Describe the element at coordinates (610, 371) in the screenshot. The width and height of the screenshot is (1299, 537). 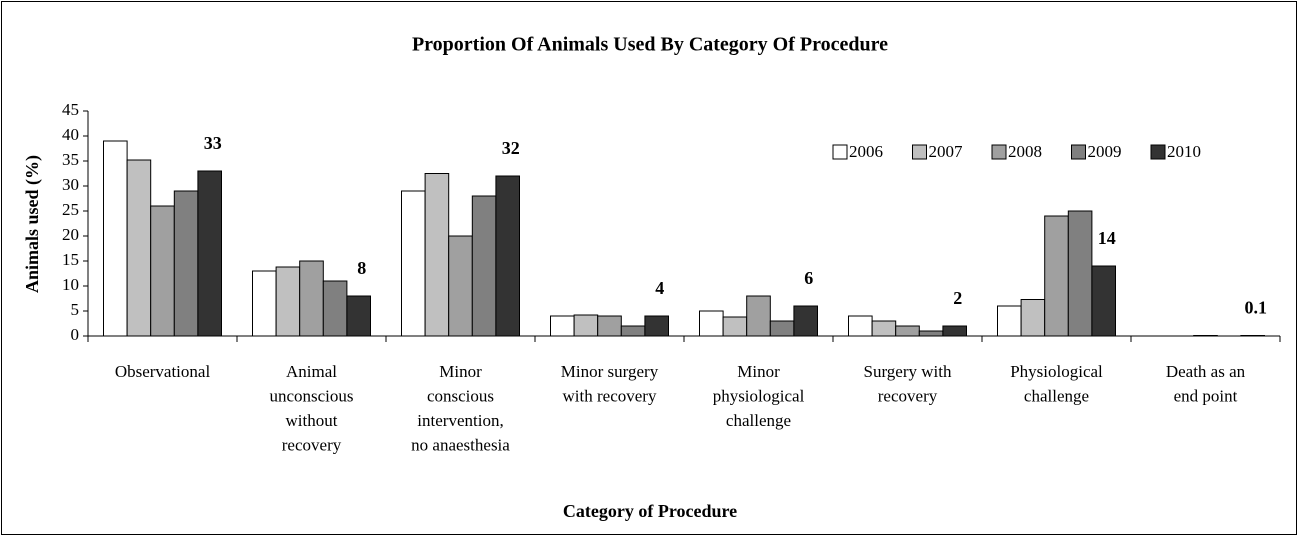
I see `x-tick-label: Minor surgery` at that location.